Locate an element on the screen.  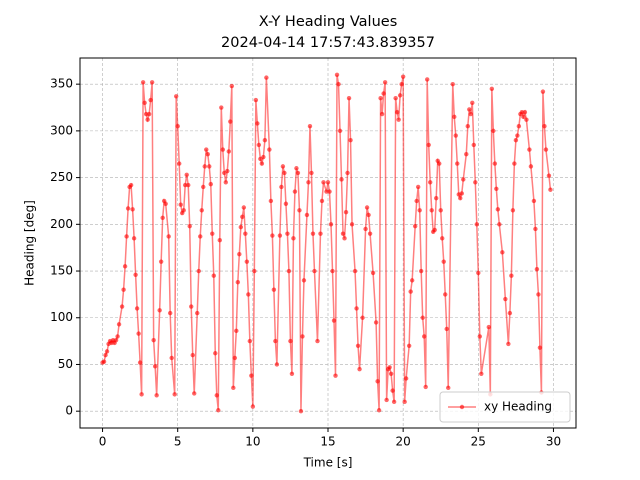
y-tick-label: 350 is located at coordinates (61, 84).